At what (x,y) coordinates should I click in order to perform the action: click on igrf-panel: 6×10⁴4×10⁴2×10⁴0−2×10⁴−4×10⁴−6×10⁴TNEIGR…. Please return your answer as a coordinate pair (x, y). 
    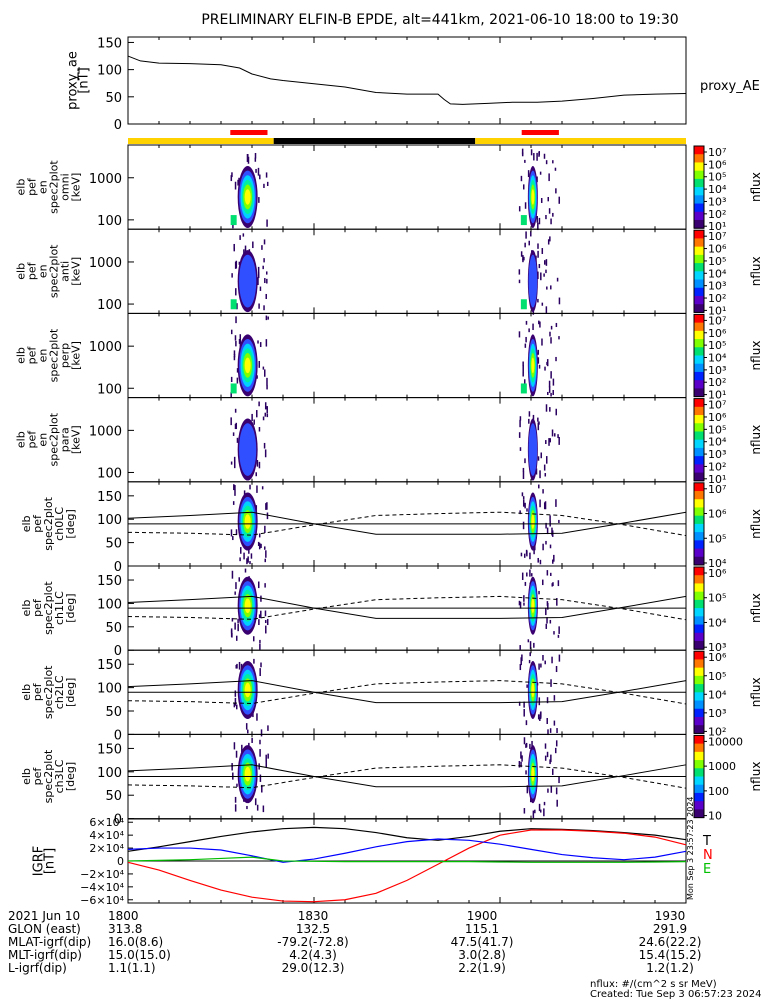
    Looking at the image, I should click on (372, 852).